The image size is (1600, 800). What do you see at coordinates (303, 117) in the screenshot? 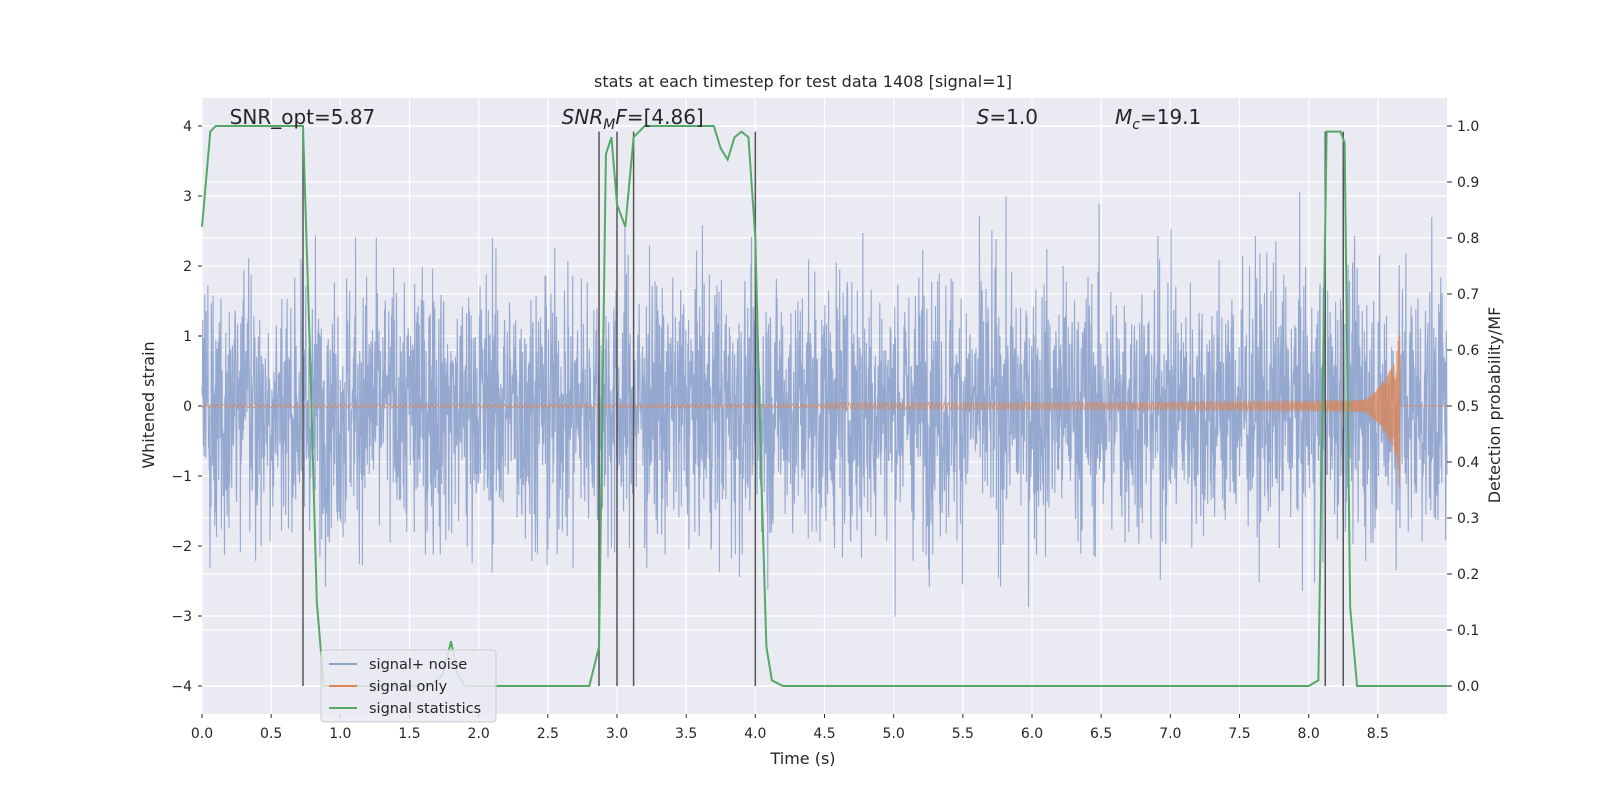
I see `annotation-snr-opt: SNR_opt=5.87` at bounding box center [303, 117].